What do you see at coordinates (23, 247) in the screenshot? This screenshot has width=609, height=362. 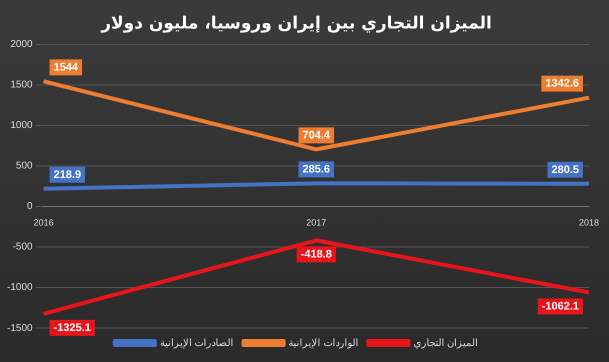 I see `y-tick-label: -500` at bounding box center [23, 247].